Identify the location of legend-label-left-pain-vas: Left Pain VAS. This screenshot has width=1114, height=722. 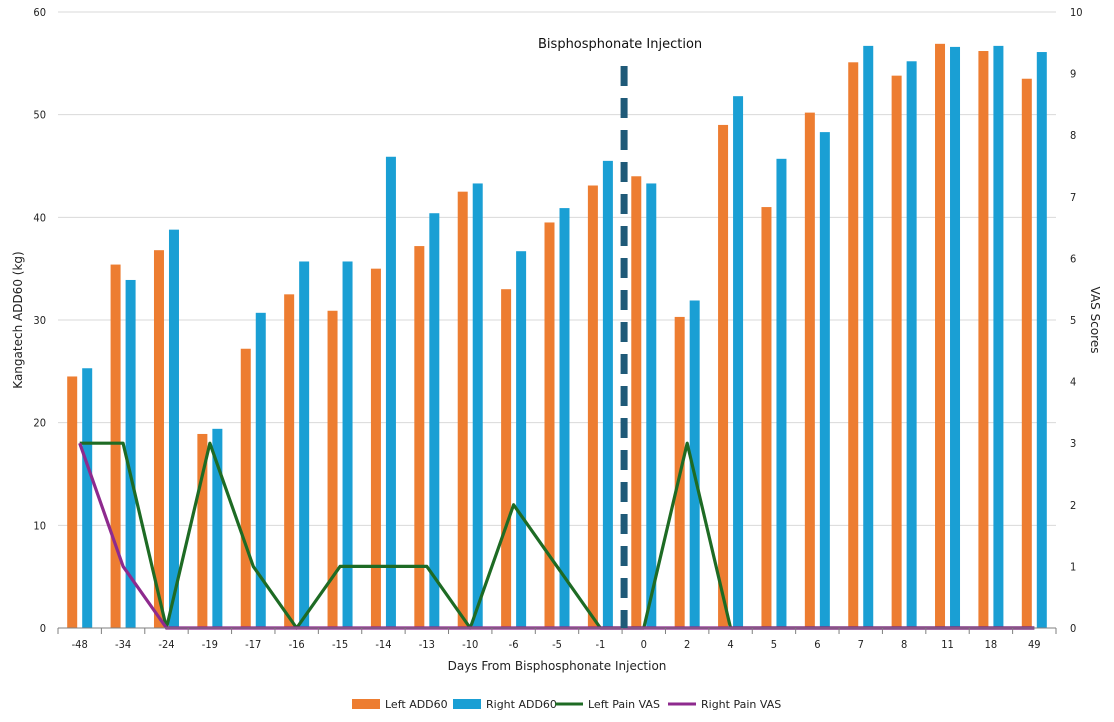
(624, 704).